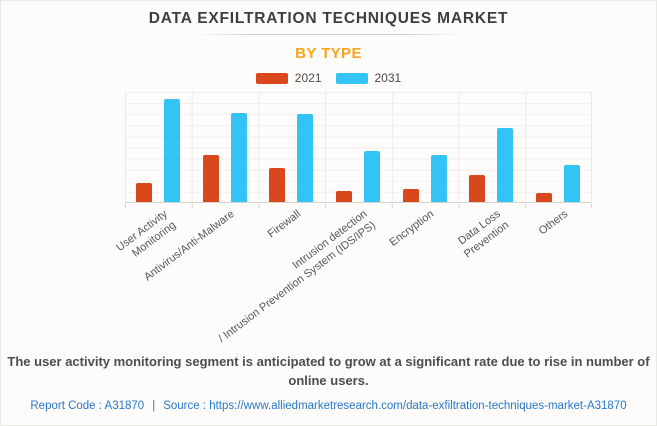 Image resolution: width=657 pixels, height=426 pixels. What do you see at coordinates (328, 53) in the screenshot?
I see `chart-subtitle: BY TYPE` at bounding box center [328, 53].